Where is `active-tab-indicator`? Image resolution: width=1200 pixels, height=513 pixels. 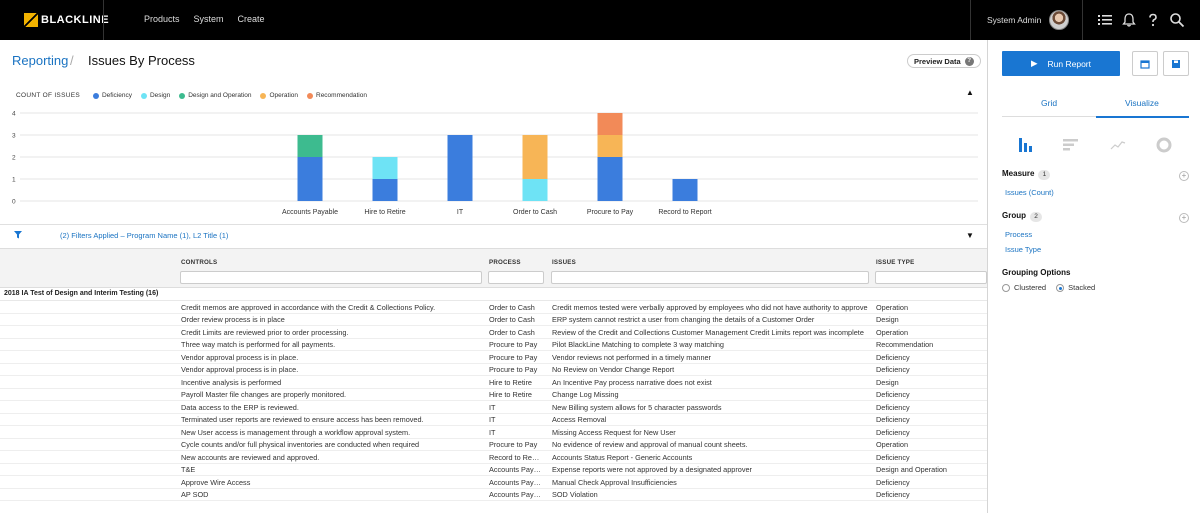 active-tab-indicator is located at coordinates (1142, 117).